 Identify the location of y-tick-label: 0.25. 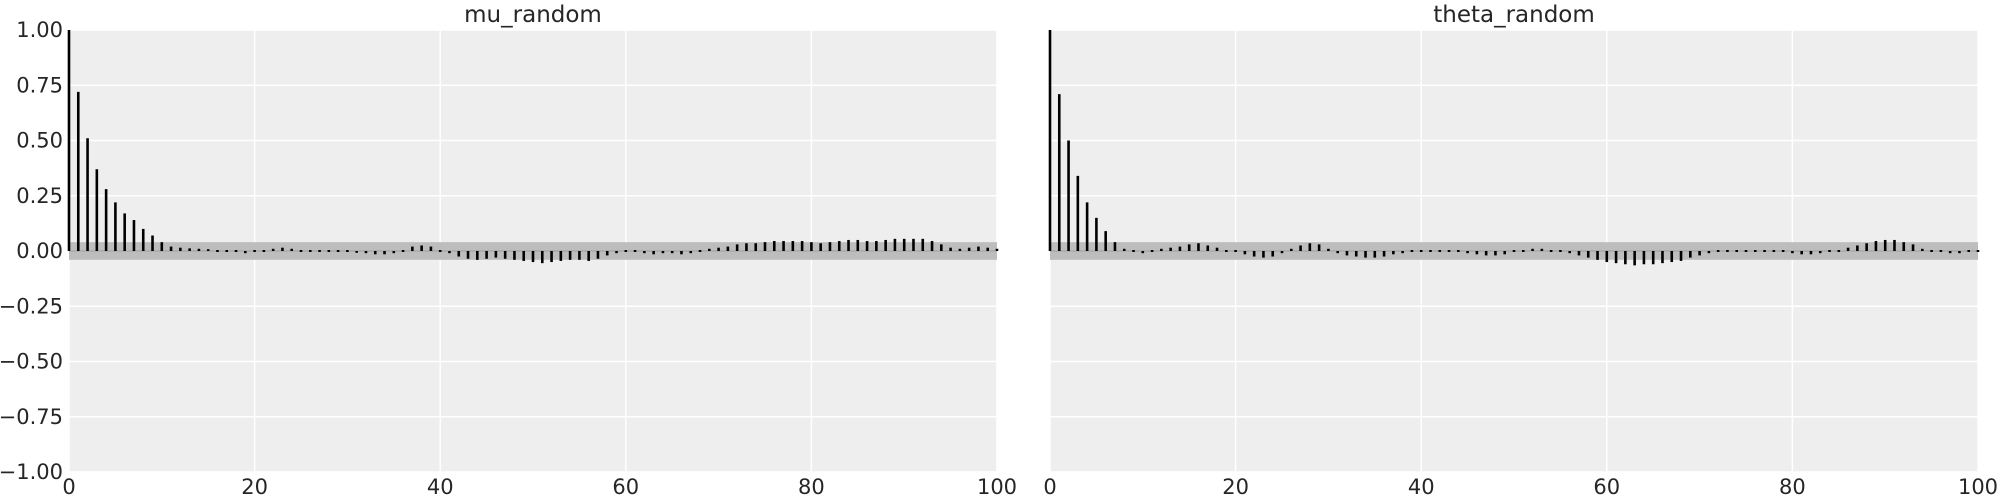
(39, 196).